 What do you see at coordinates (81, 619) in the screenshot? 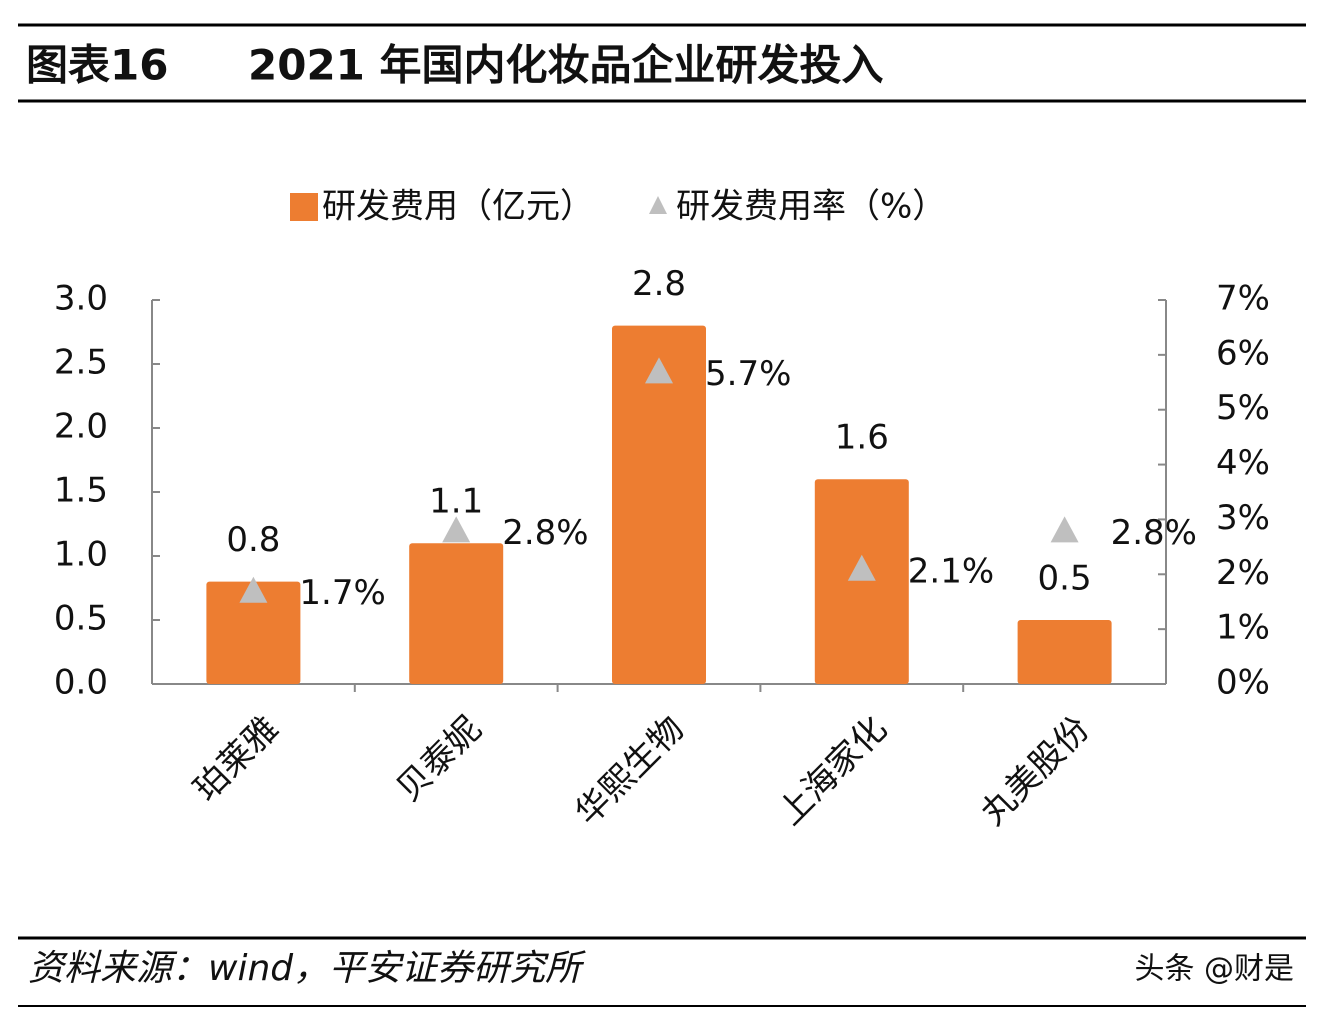
I see `y-tick-label: 0.5` at bounding box center [81, 619].